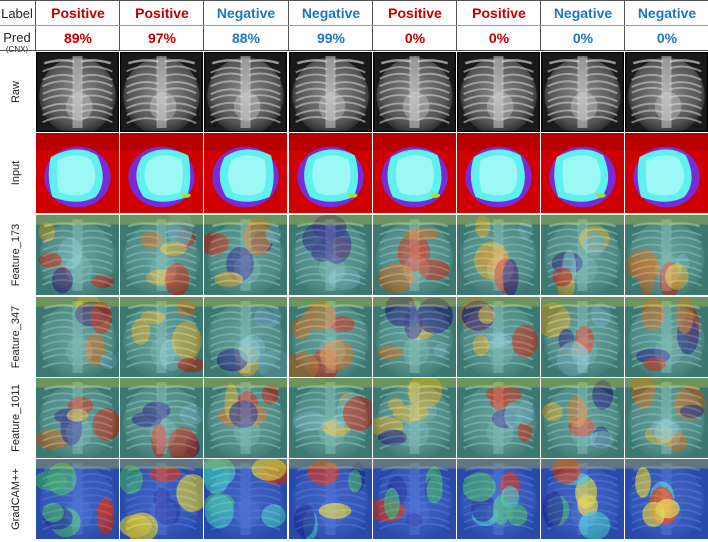 The height and width of the screenshot is (542, 708). I want to click on prediction-score: 97%, so click(162, 38).